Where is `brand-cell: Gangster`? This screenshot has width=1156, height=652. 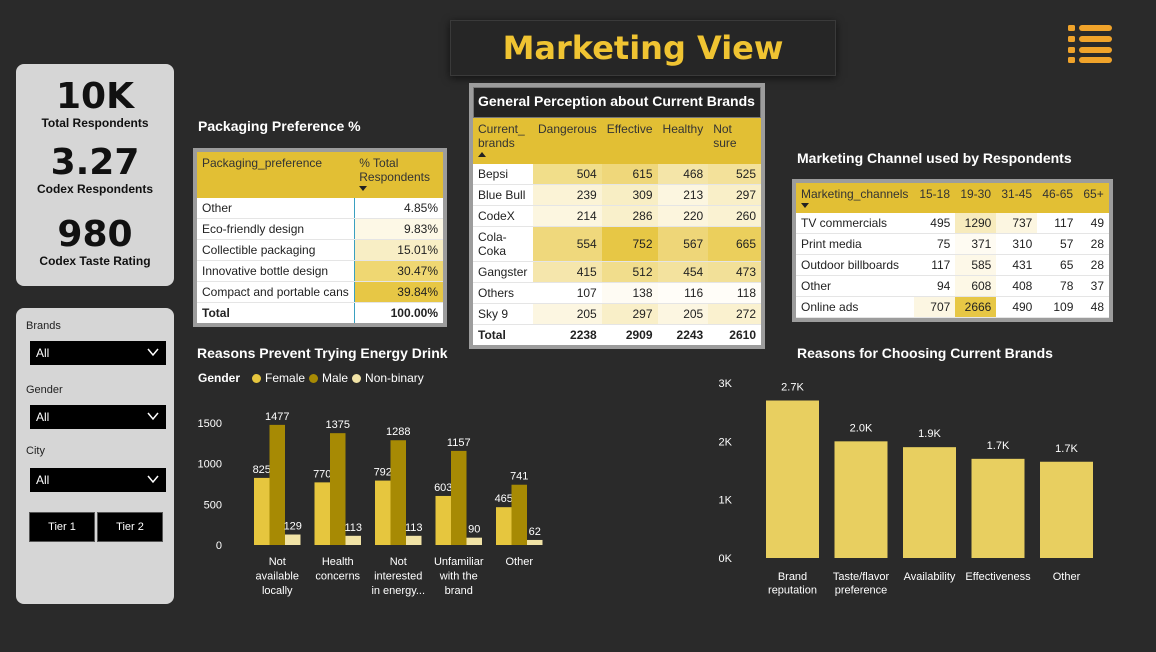
brand-cell: Gangster is located at coordinates (503, 272).